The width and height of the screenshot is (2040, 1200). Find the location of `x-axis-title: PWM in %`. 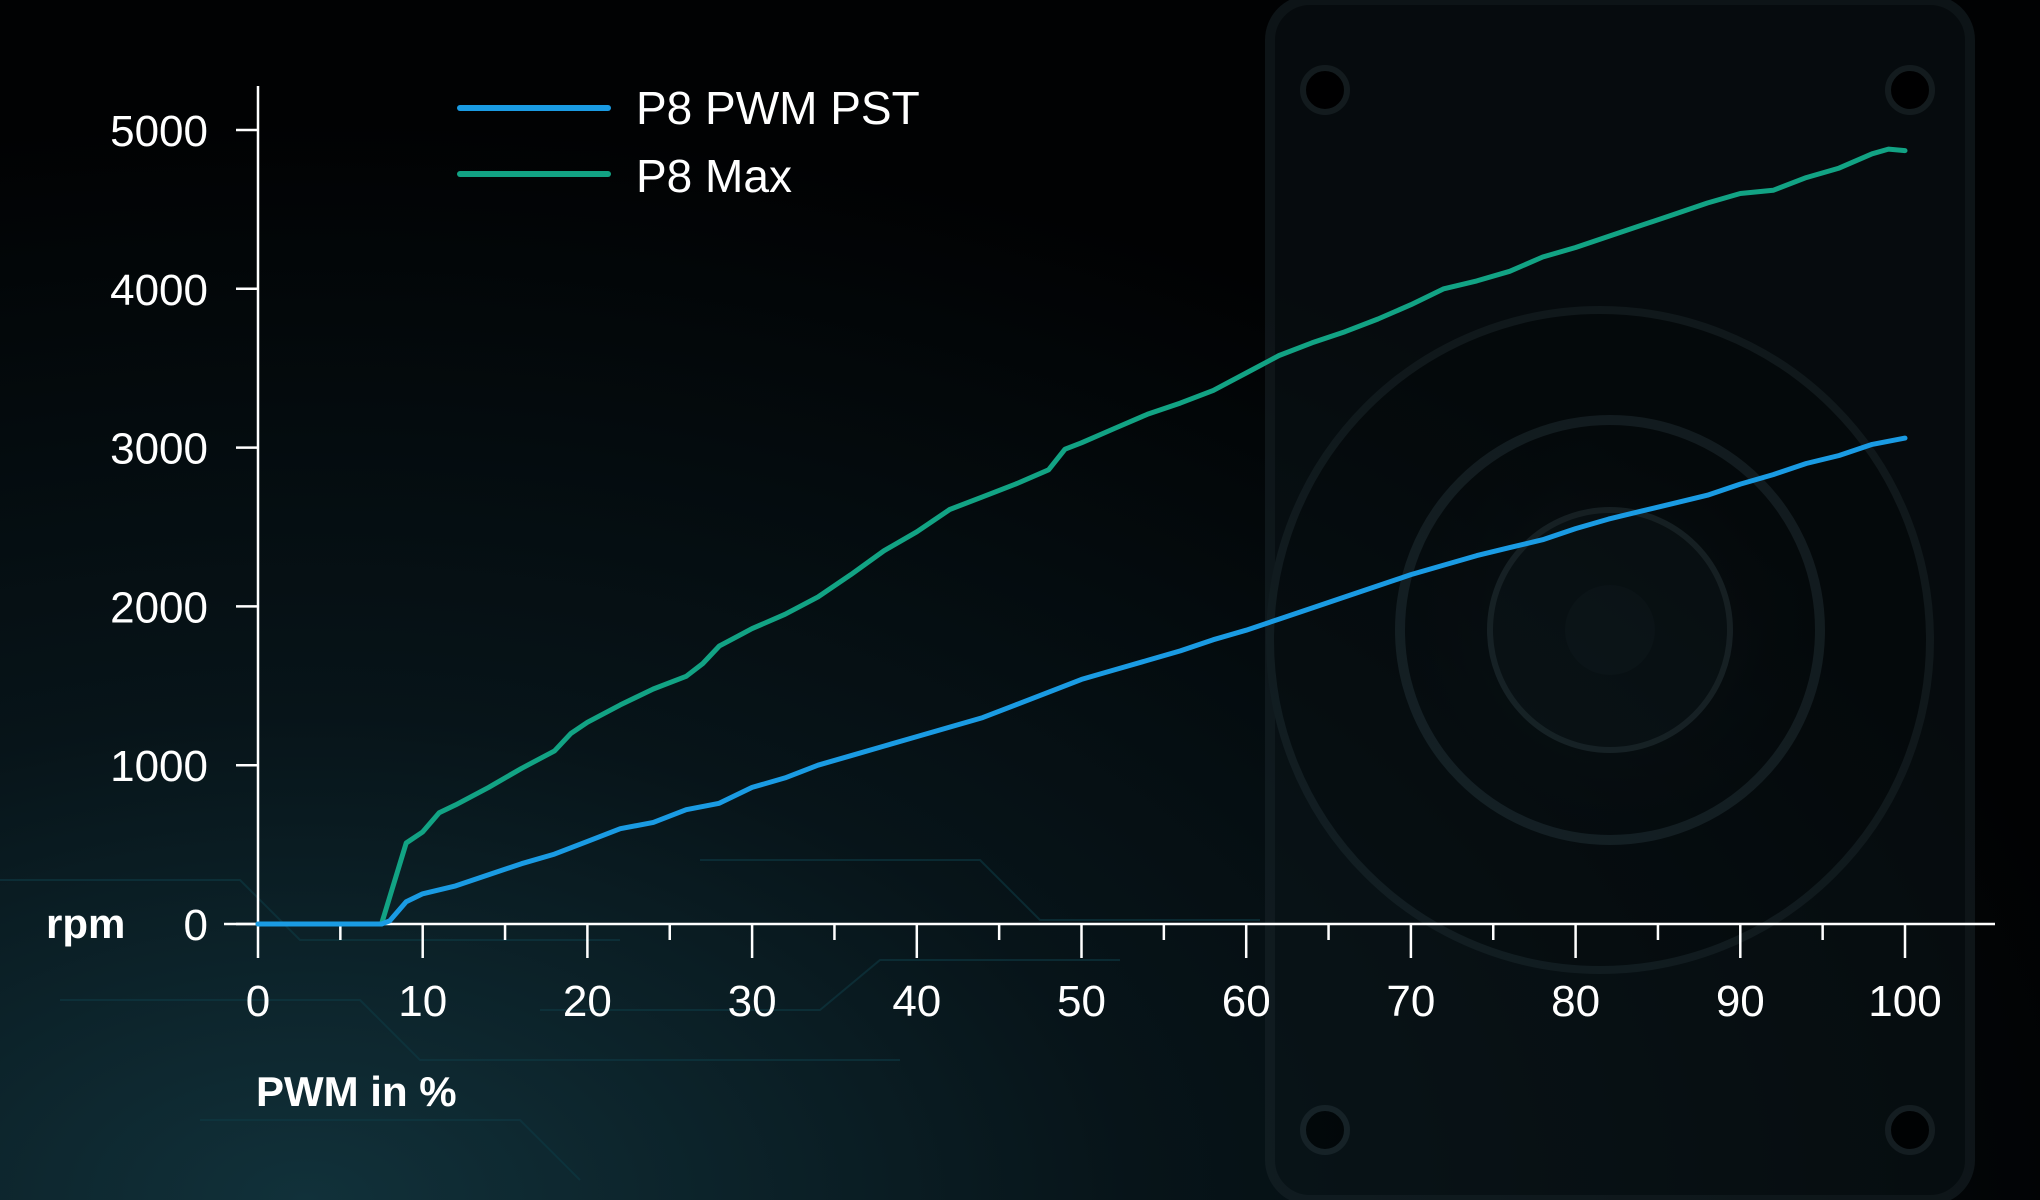

x-axis-title: PWM in % is located at coordinates (356, 1091).